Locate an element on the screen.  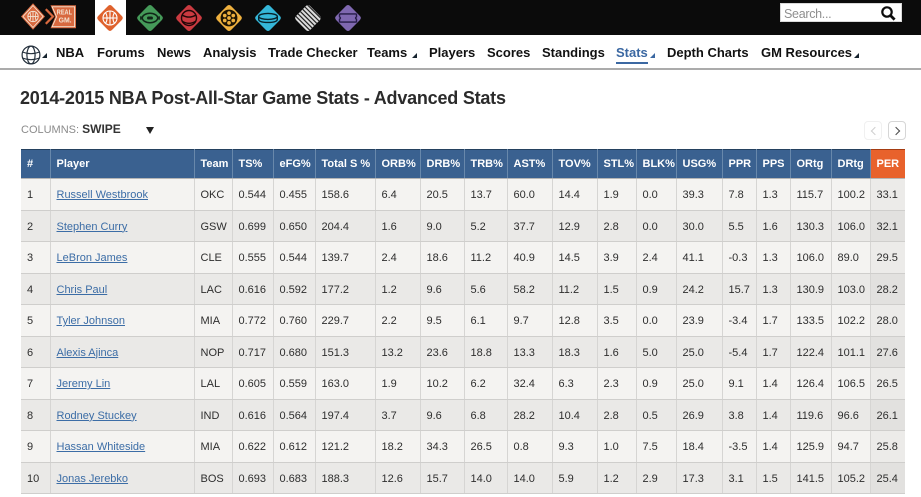
svg-text: REAL is located at coordinates (65, 11).